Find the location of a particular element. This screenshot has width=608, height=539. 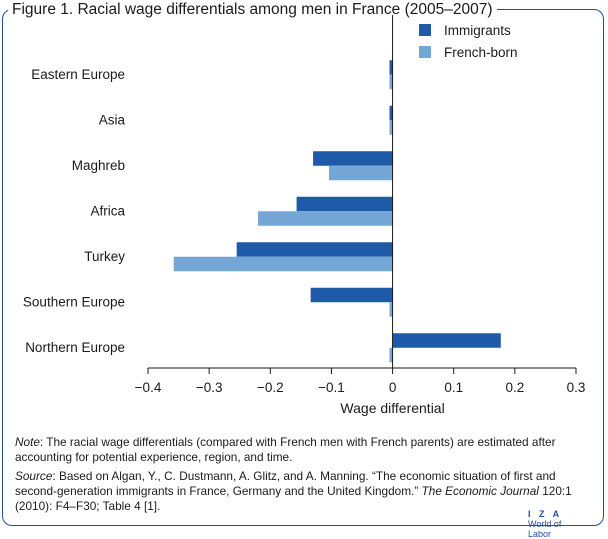

legend-label-immigrants: Immigrants is located at coordinates (477, 30).